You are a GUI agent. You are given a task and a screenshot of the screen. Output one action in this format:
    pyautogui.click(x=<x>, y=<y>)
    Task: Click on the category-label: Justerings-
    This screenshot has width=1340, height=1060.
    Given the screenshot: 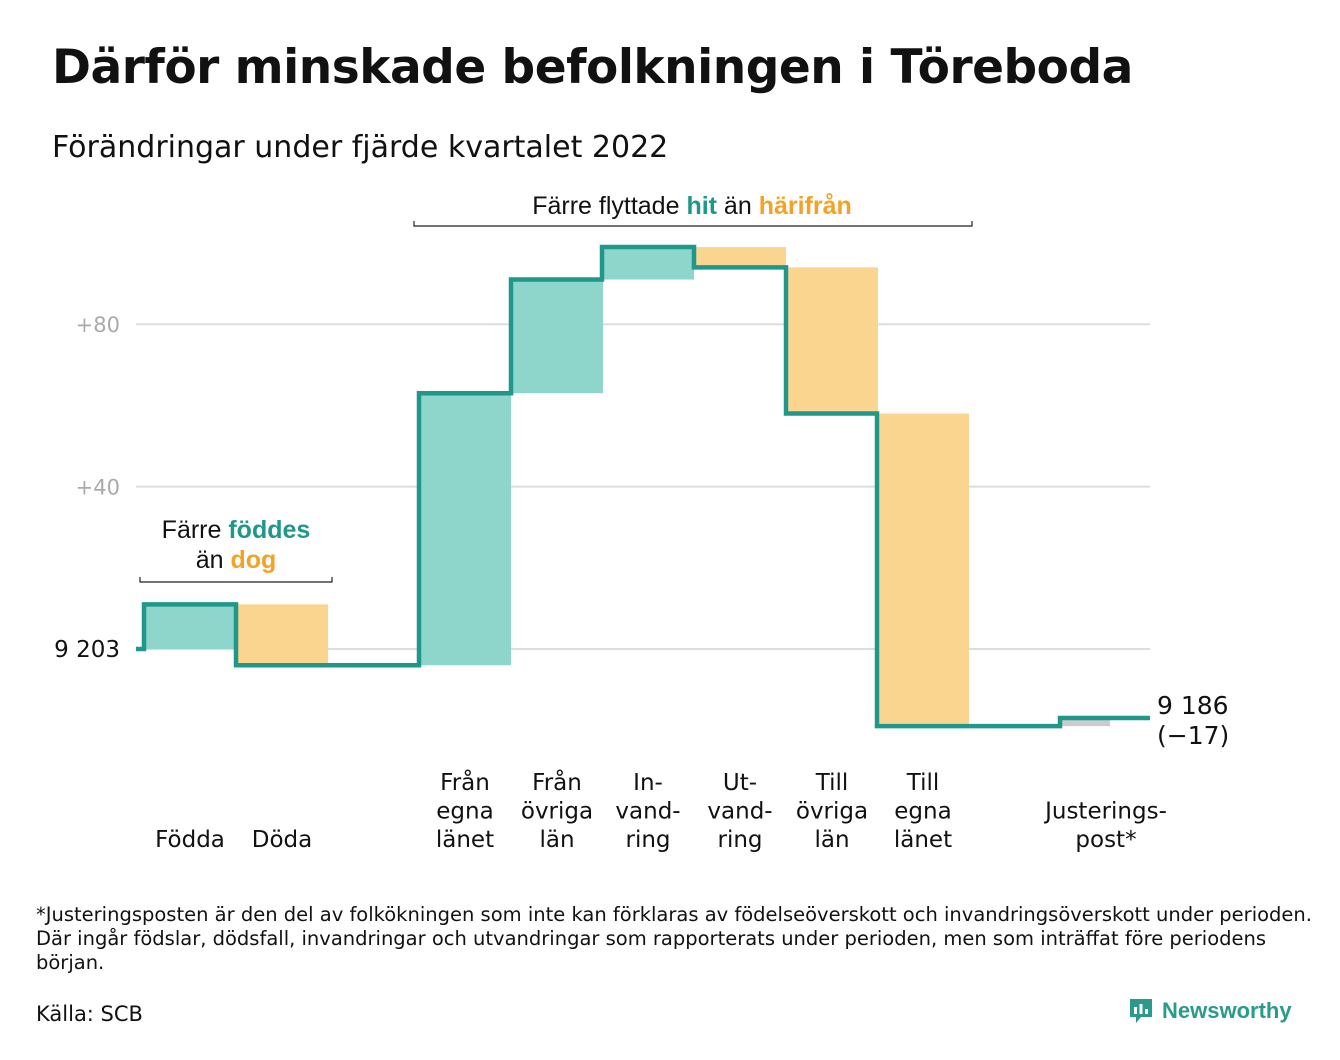 What is the action you would take?
    pyautogui.click(x=1105, y=812)
    